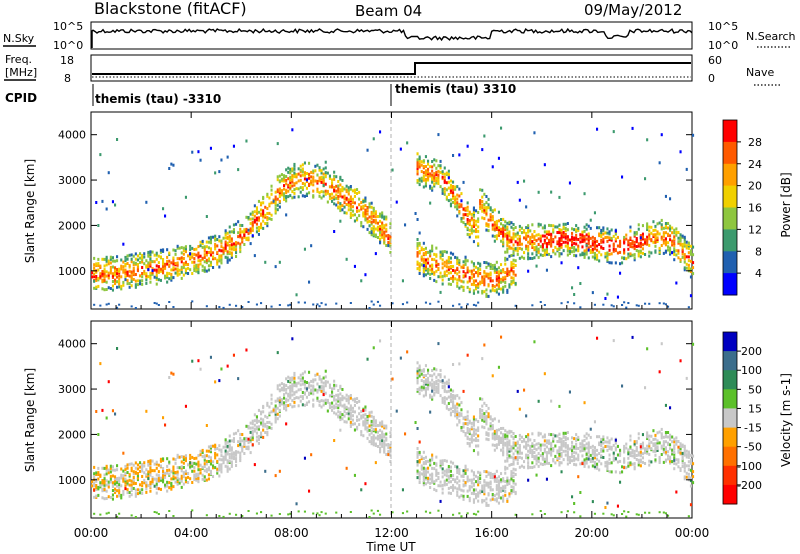 Image resolution: width=800 pixels, height=554 pixels. I want to click on nave-tick-bottom: 0, so click(711, 78).